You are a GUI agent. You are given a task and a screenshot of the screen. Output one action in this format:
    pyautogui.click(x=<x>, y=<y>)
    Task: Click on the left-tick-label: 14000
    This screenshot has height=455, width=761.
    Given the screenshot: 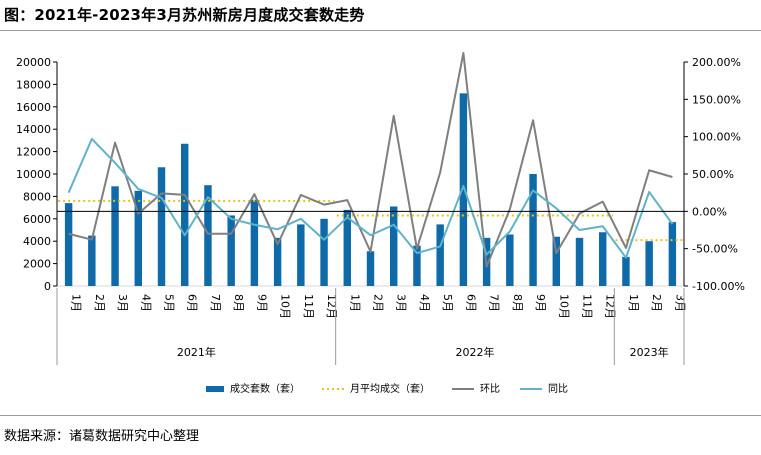 What is the action you would take?
    pyautogui.click(x=33, y=129)
    